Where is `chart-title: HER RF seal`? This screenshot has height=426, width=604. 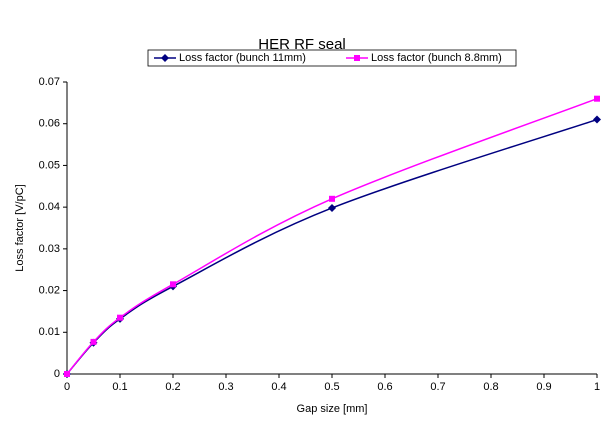 chart-title: HER RF seal is located at coordinates (302, 44).